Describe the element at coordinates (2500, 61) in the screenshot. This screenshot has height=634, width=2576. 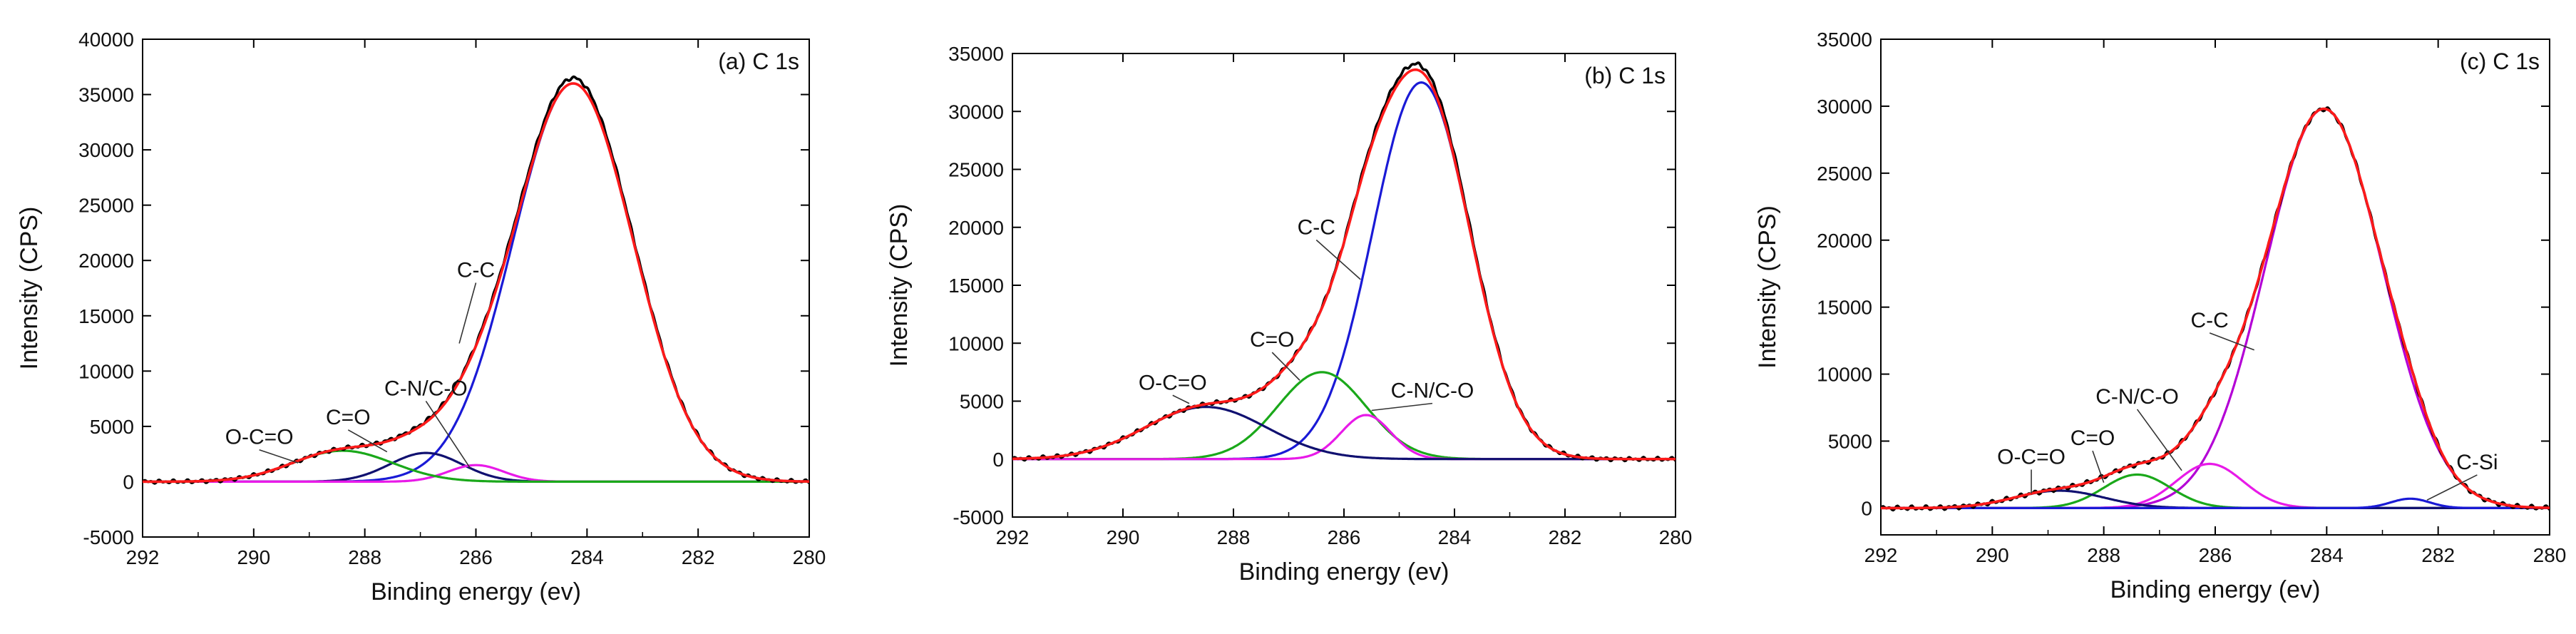
I see `panel-title: (c) C 1s` at that location.